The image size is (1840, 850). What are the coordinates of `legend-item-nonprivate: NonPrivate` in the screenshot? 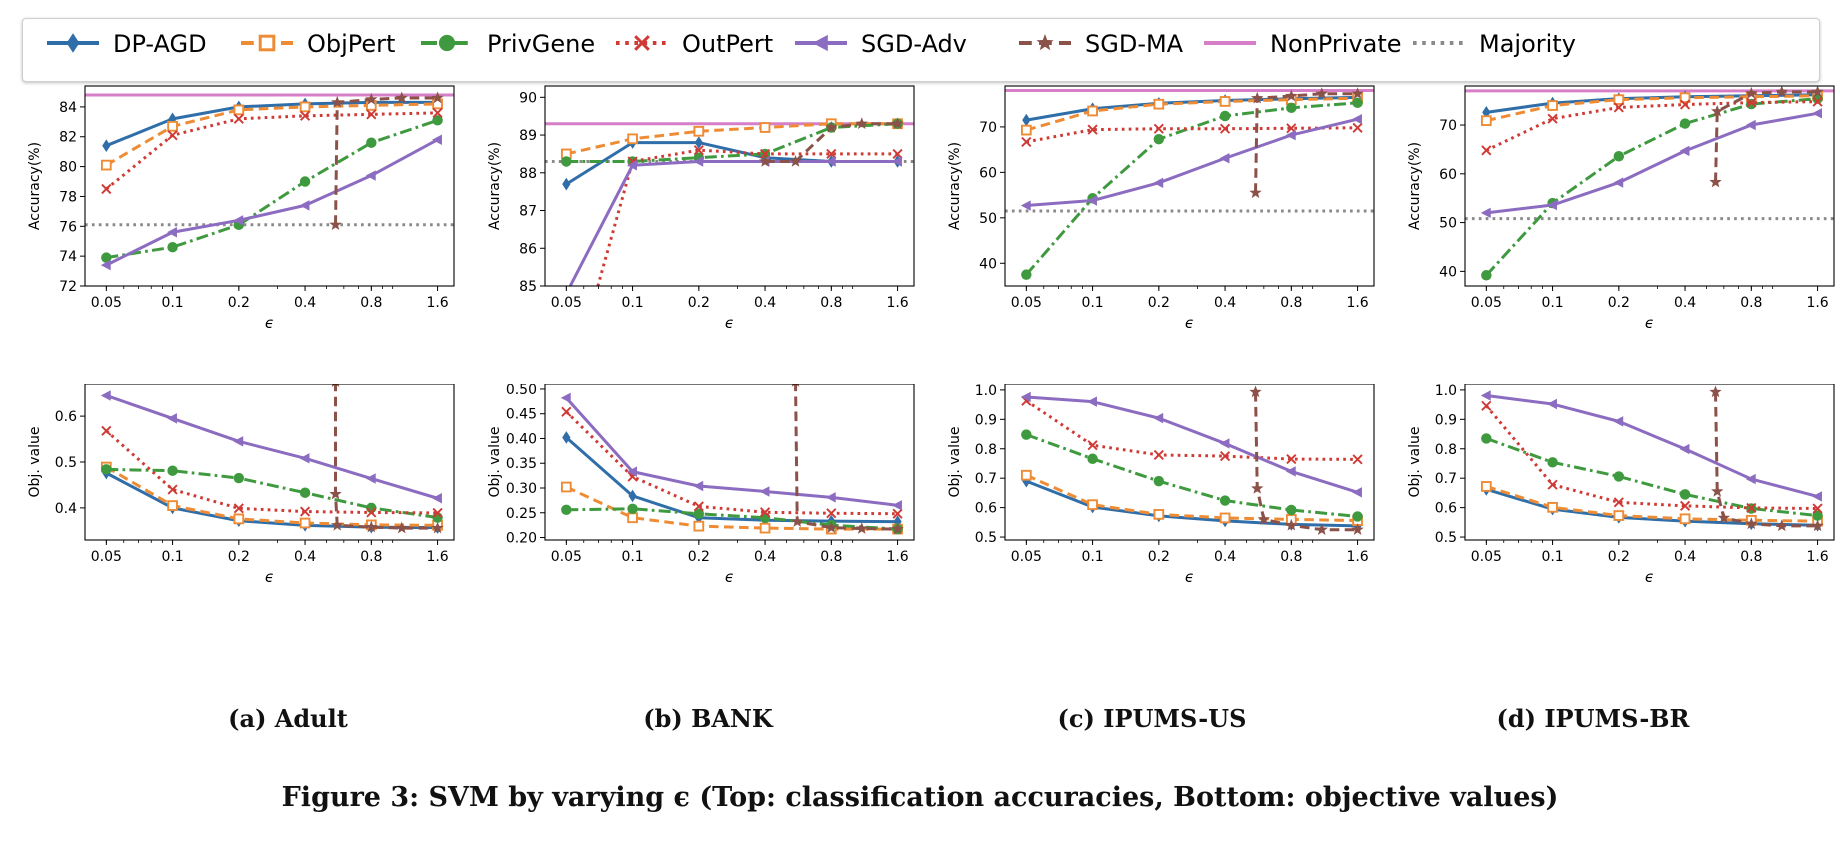 It's located at (1303, 44).